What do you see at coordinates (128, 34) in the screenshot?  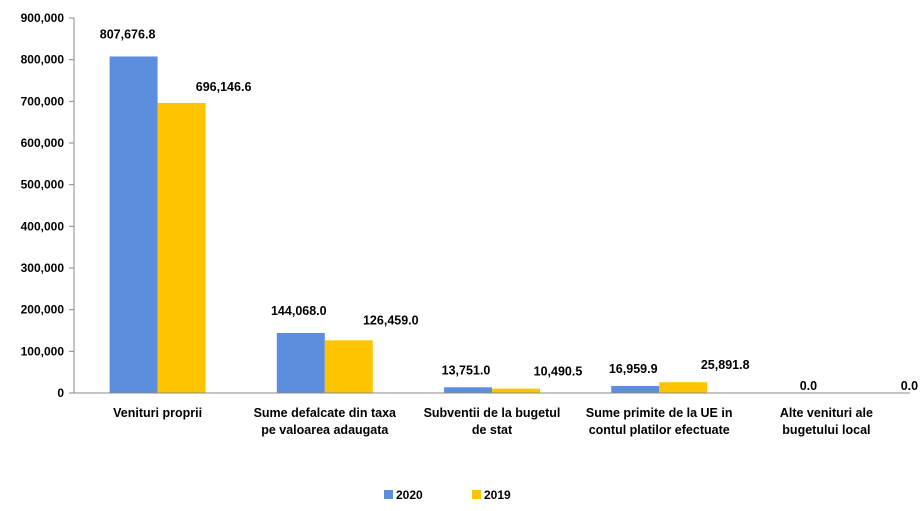 I see `data-label-2020: 807,676.8` at bounding box center [128, 34].